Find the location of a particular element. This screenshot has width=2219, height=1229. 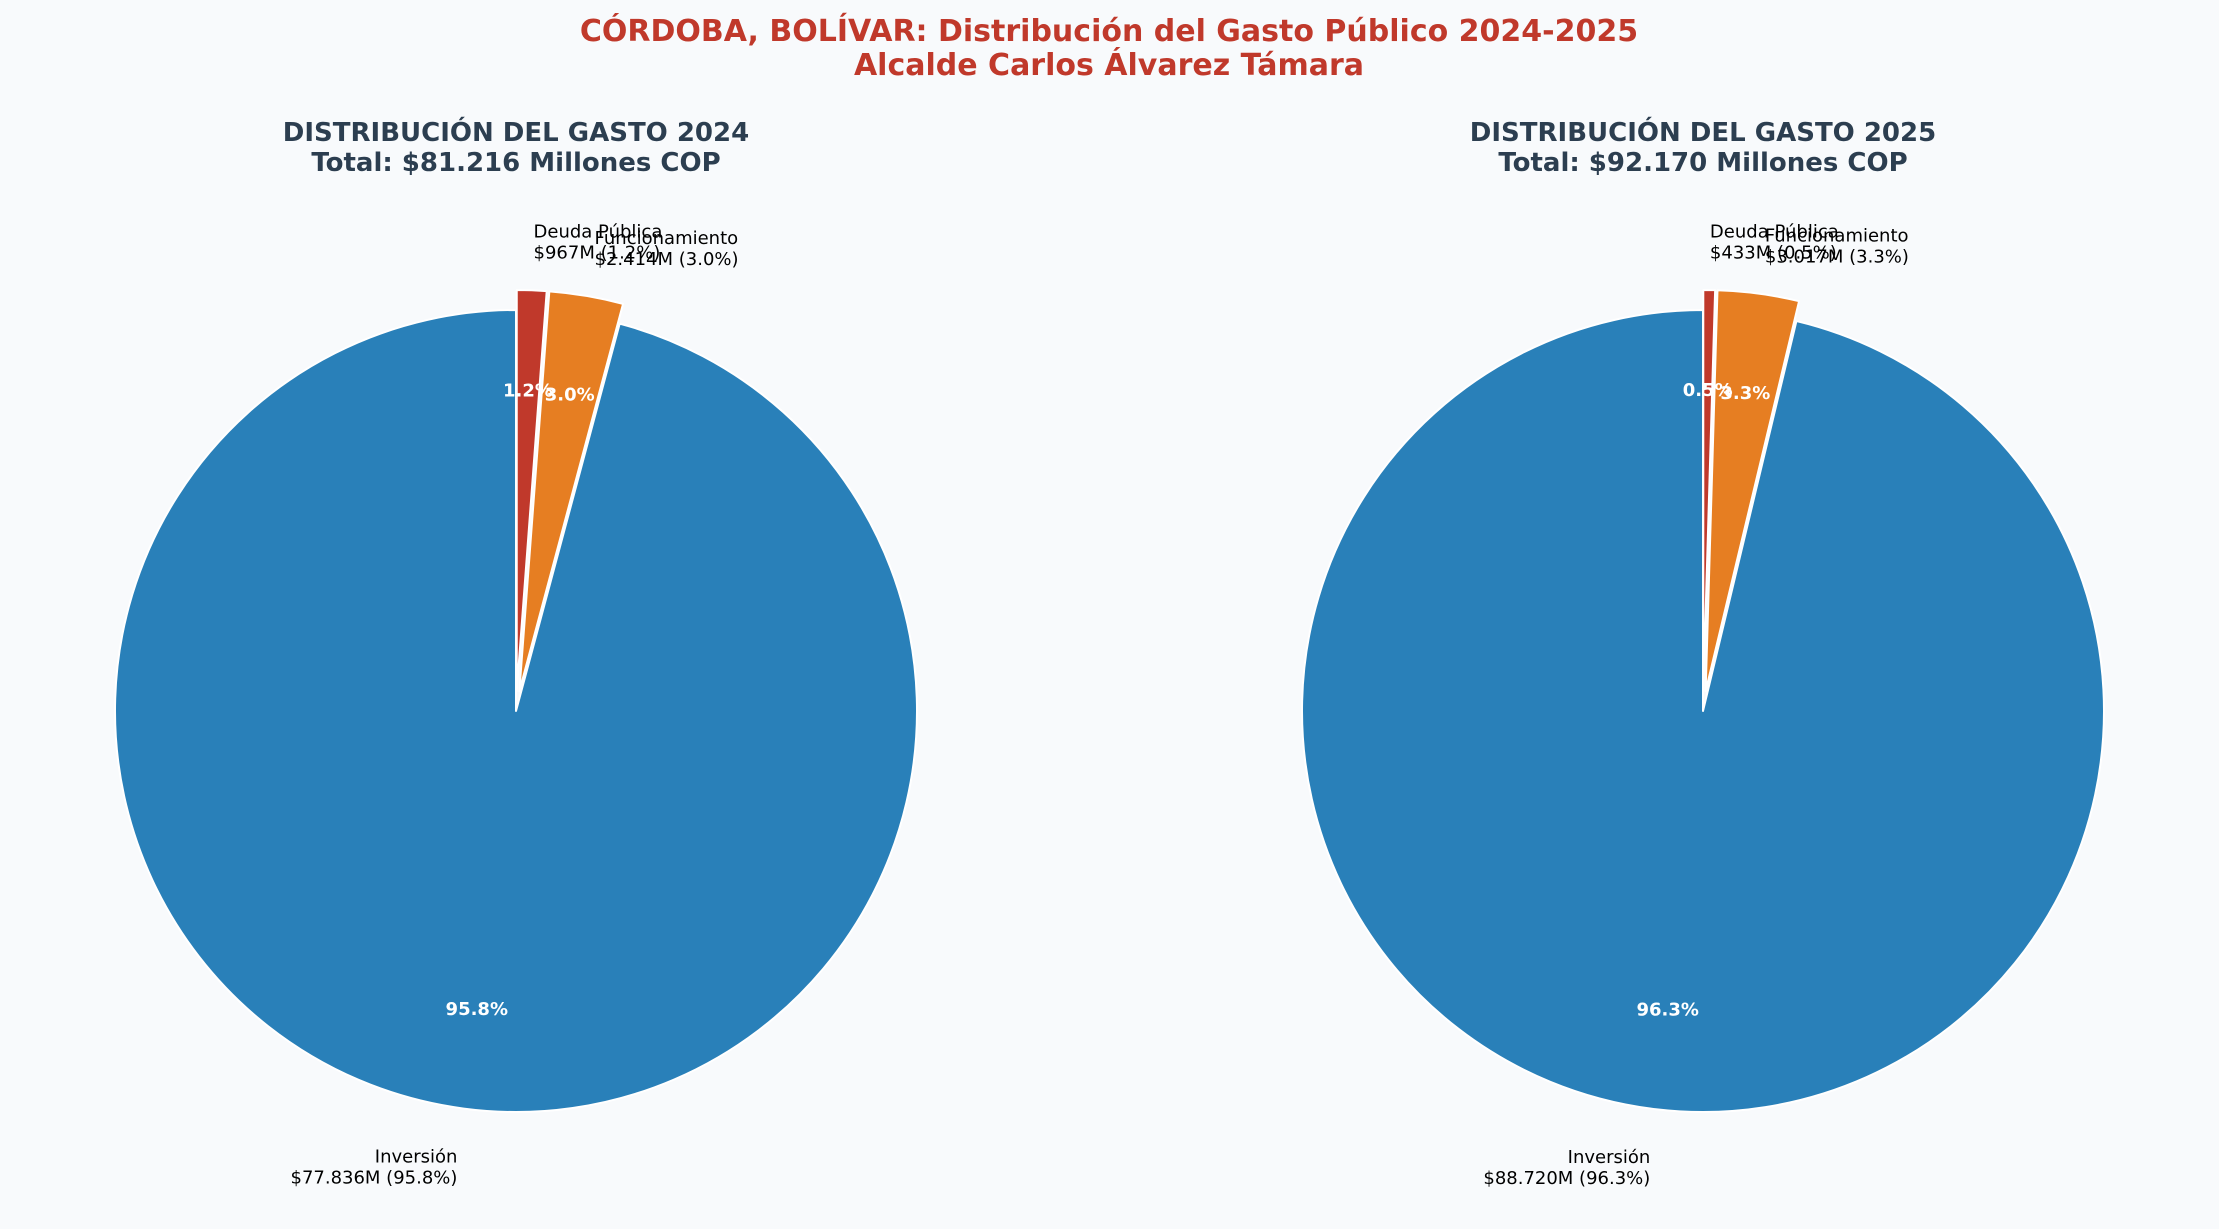

outer-label-funcionamiento: Funcionamiento $3.017M (3.3%) is located at coordinates (1837, 246).